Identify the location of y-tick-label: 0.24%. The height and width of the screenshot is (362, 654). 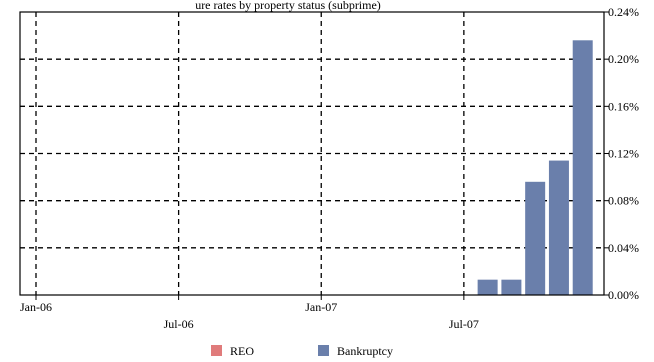
(623, 12).